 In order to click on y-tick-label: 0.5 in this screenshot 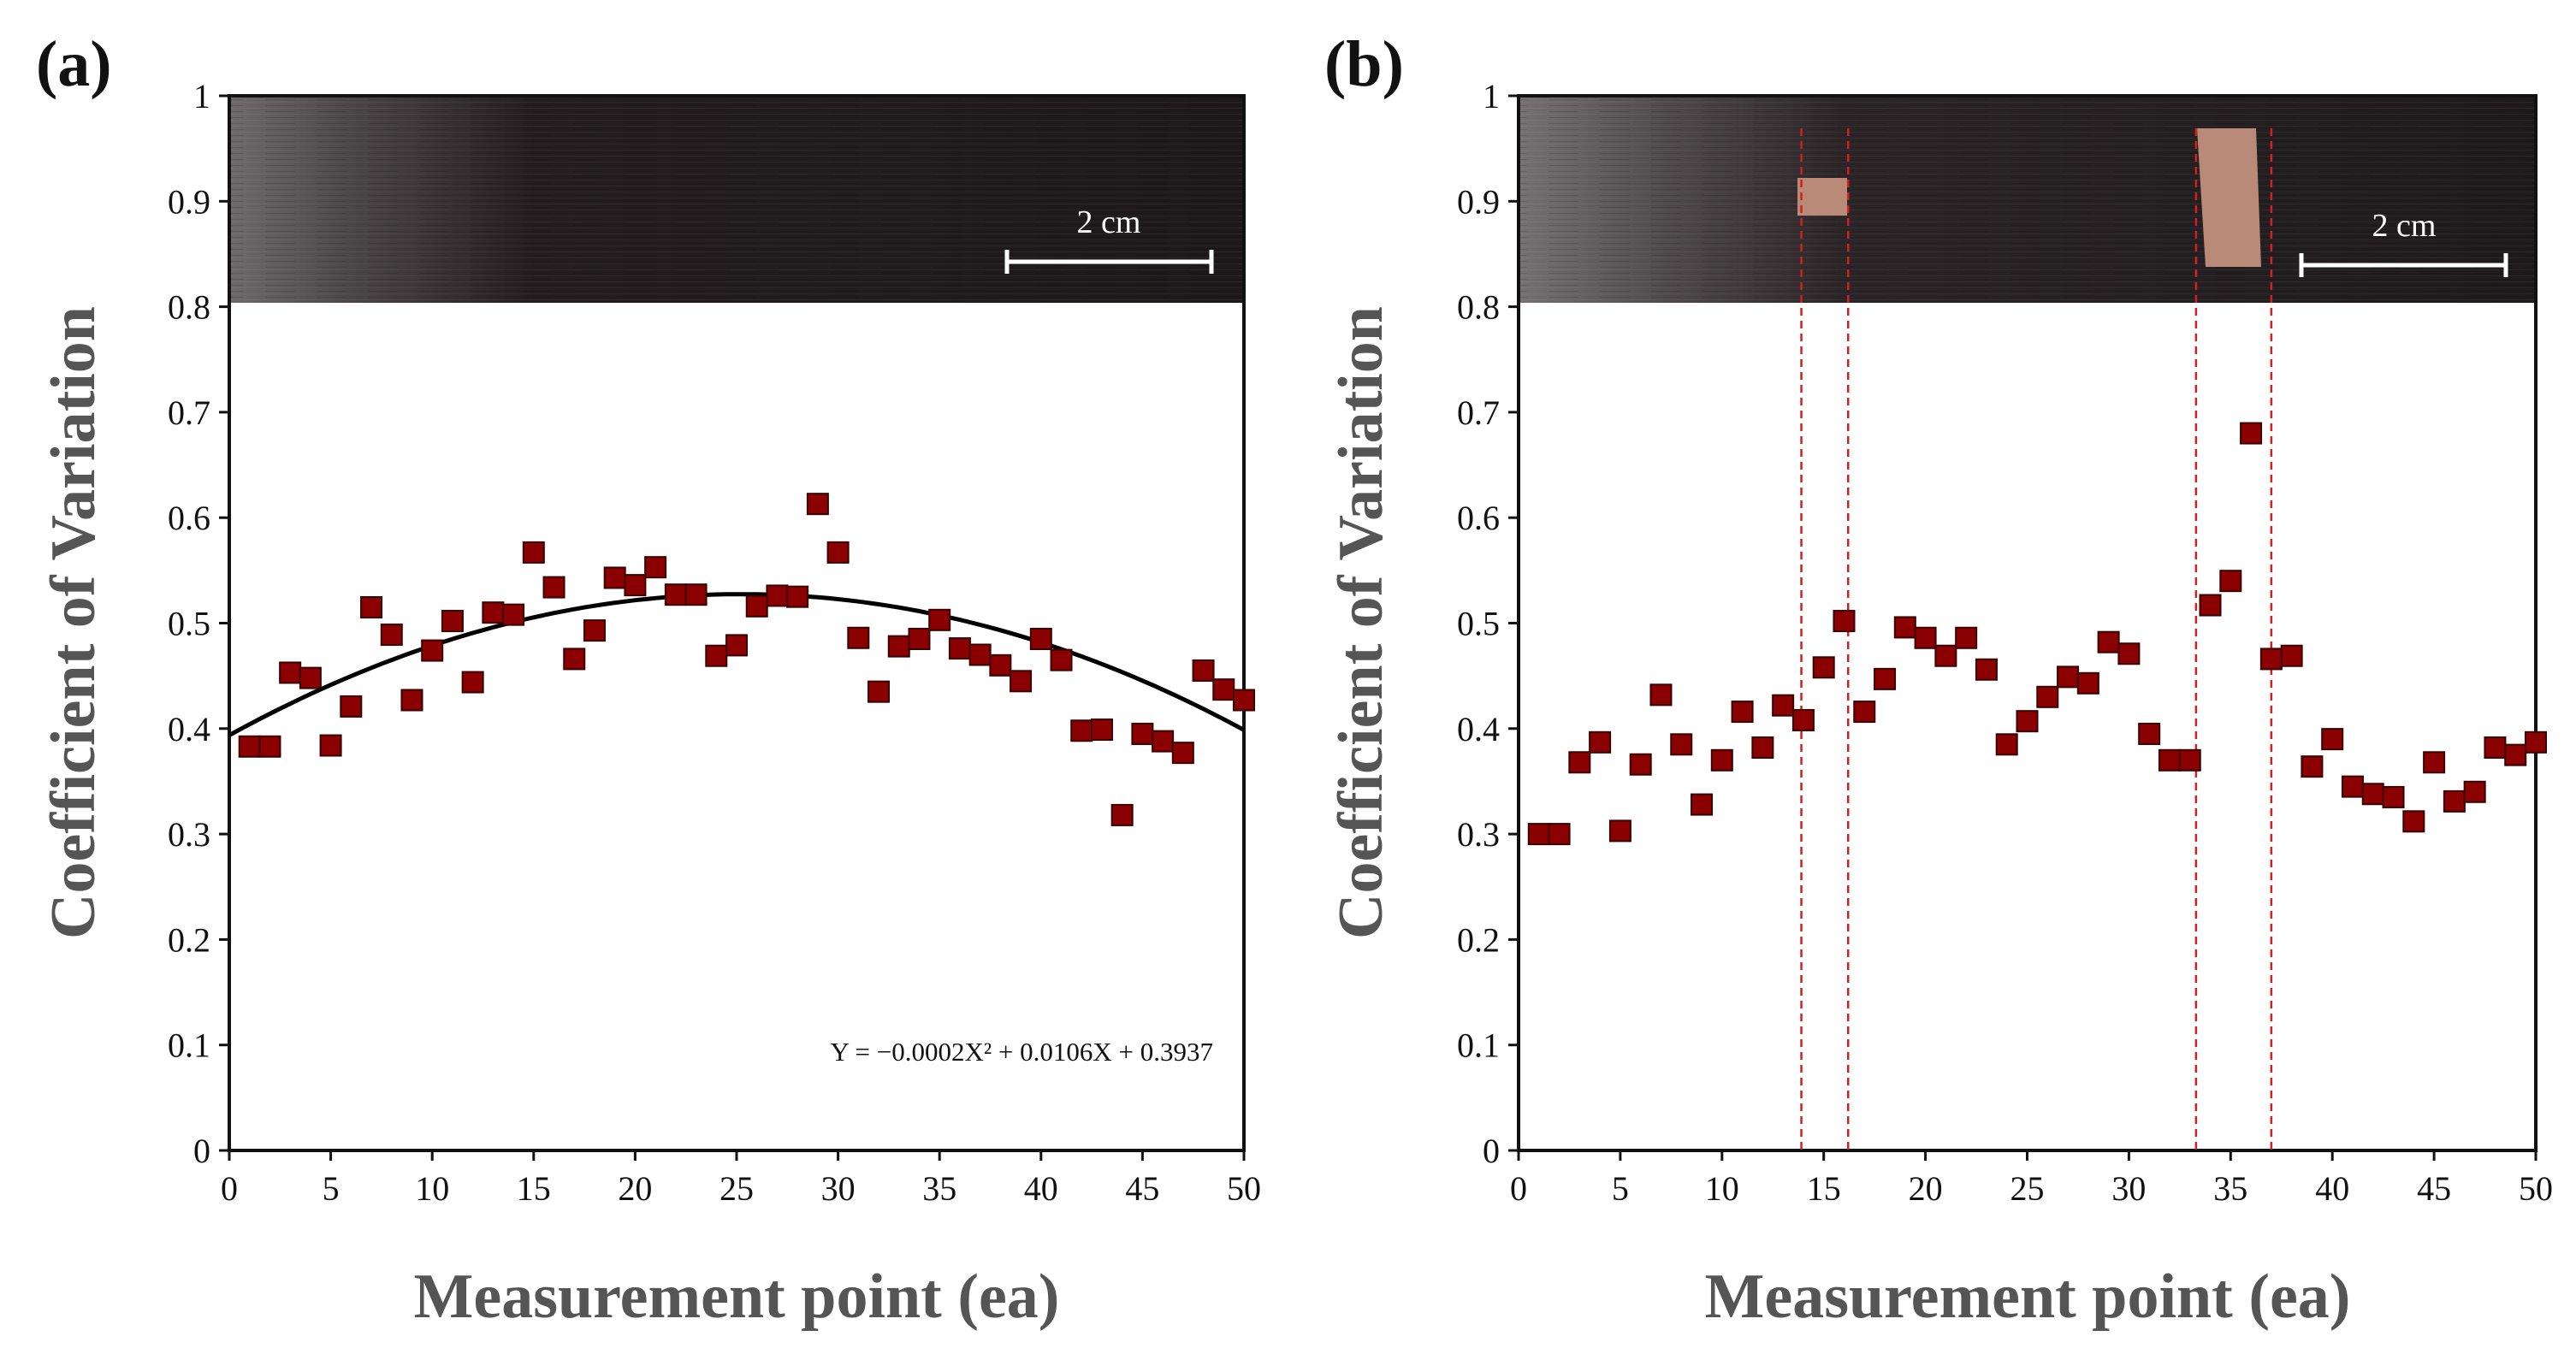, I will do `click(189, 624)`.